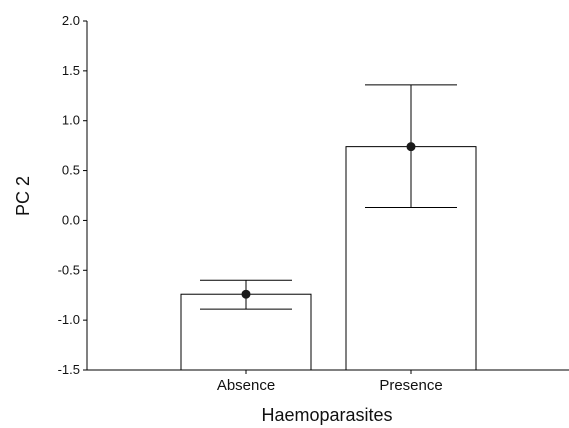 The height and width of the screenshot is (428, 569). Describe the element at coordinates (71, 170) in the screenshot. I see `y-tick-label: 0.5` at that location.